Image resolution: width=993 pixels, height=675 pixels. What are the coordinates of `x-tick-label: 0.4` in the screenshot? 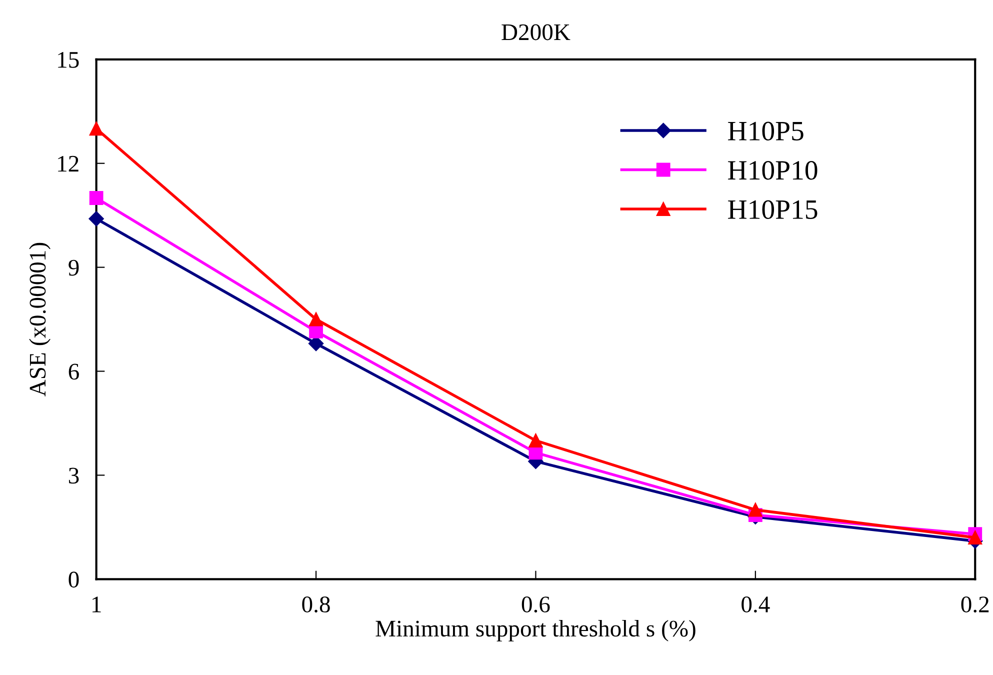 It's located at (756, 604).